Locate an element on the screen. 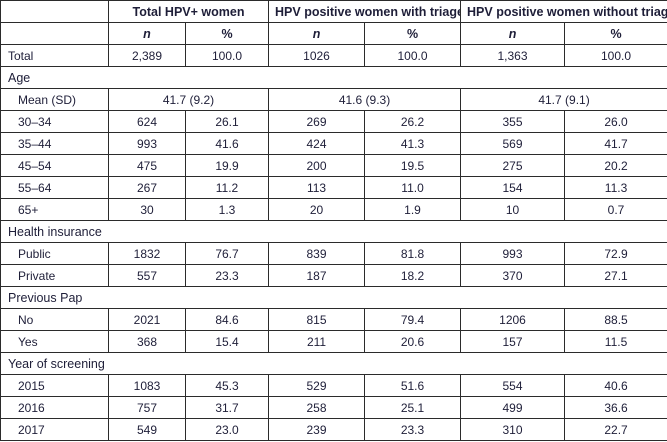  cell-value: 40.6 is located at coordinates (615, 385).